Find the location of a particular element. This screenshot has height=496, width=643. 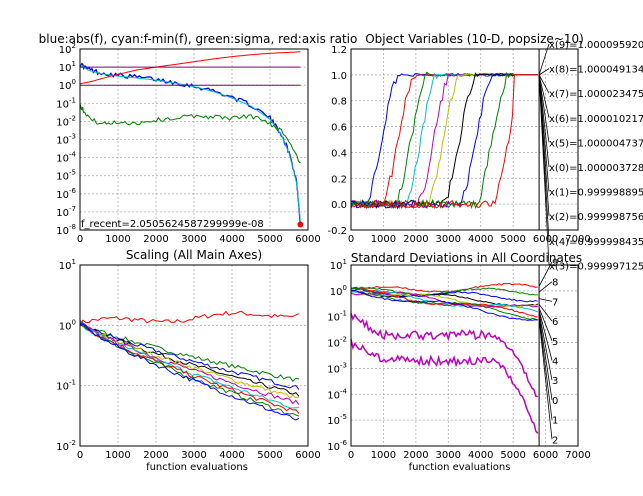

y-tick-label: -0.2 is located at coordinates (337, 231).